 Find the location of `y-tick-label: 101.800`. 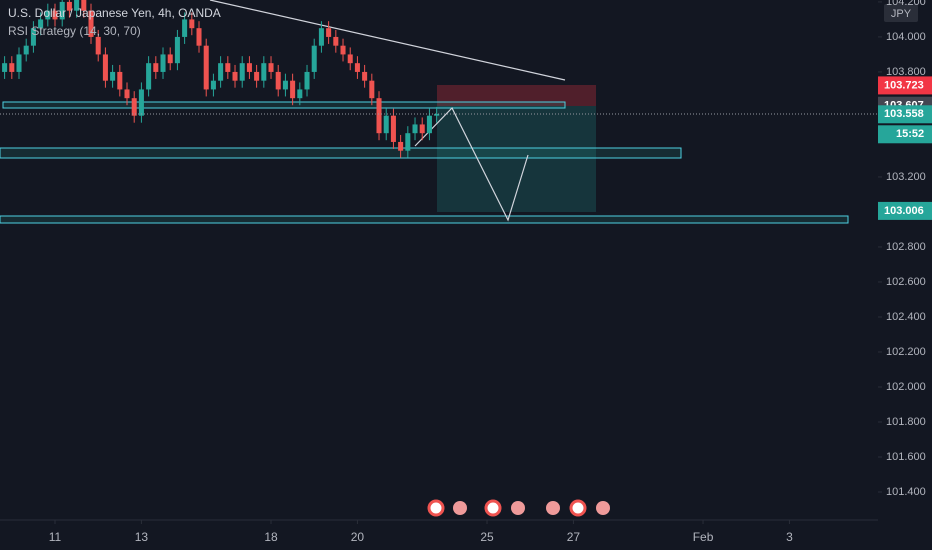

y-tick-label: 101.800 is located at coordinates (906, 422).